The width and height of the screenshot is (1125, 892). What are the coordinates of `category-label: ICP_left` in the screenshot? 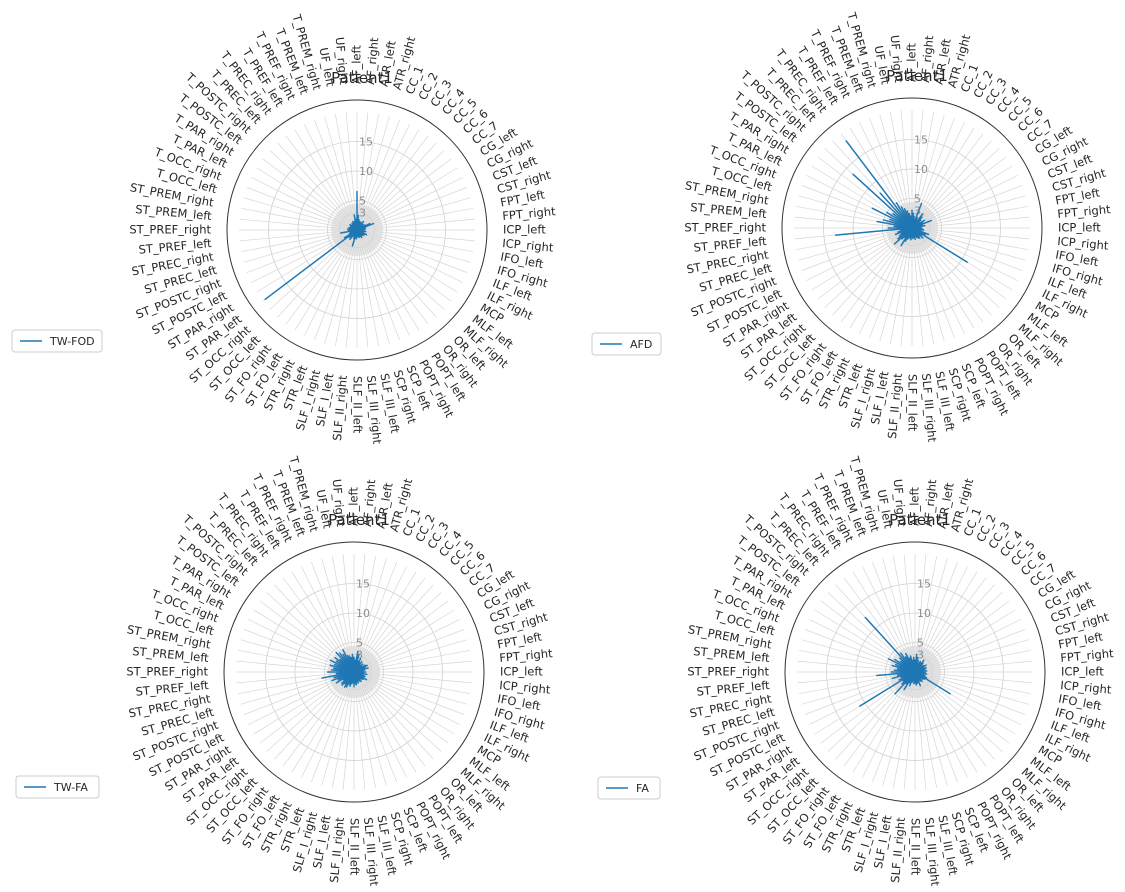 It's located at (521, 672).